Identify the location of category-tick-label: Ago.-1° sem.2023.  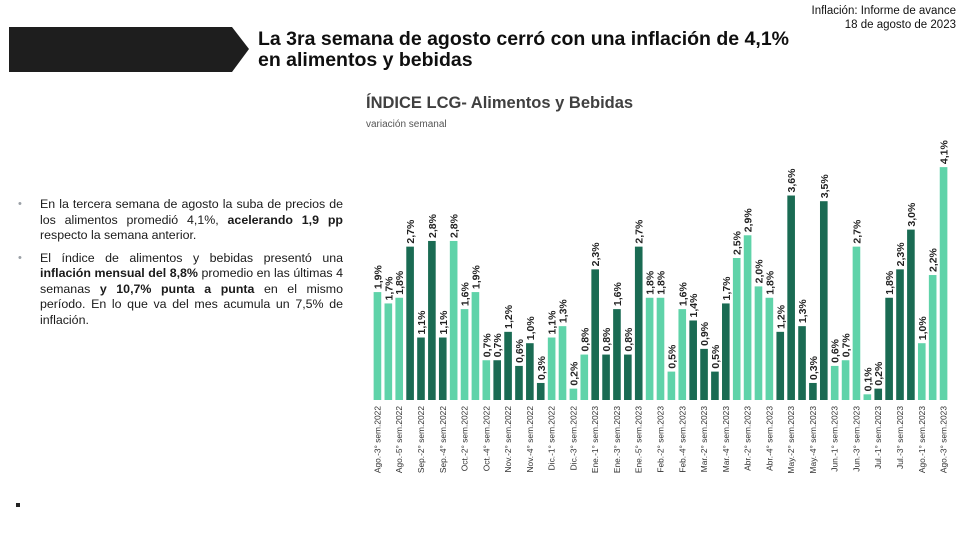
(922, 439).